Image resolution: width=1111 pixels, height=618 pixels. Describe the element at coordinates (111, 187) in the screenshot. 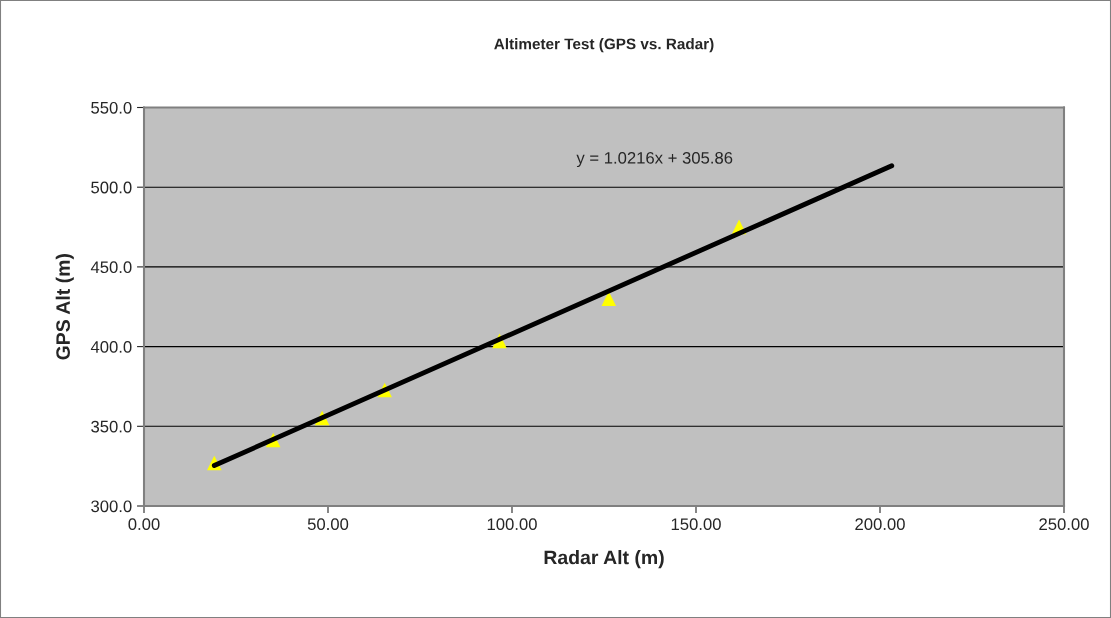

I see `y-tick-label: 500.0` at that location.